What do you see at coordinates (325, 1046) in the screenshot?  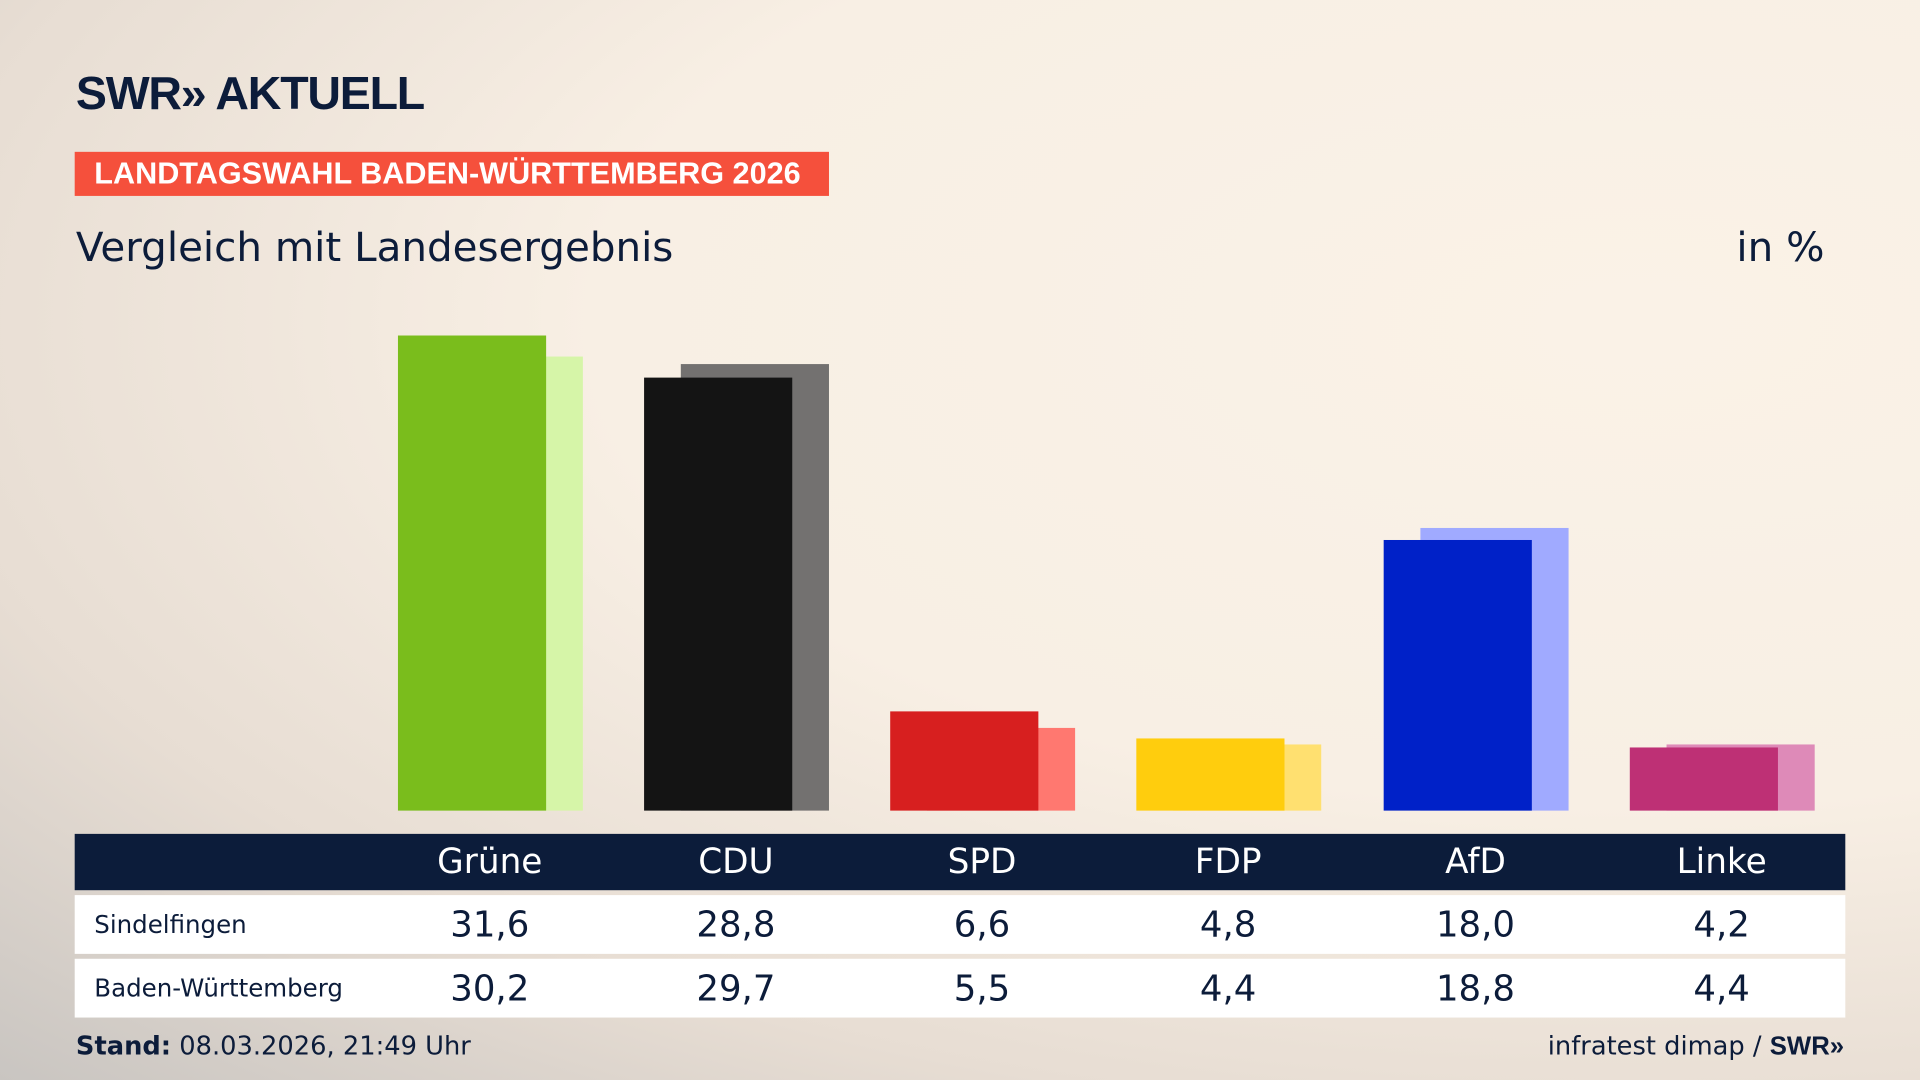 I see `stand-value: 08.03.2026, 21:49 Uhr` at bounding box center [325, 1046].